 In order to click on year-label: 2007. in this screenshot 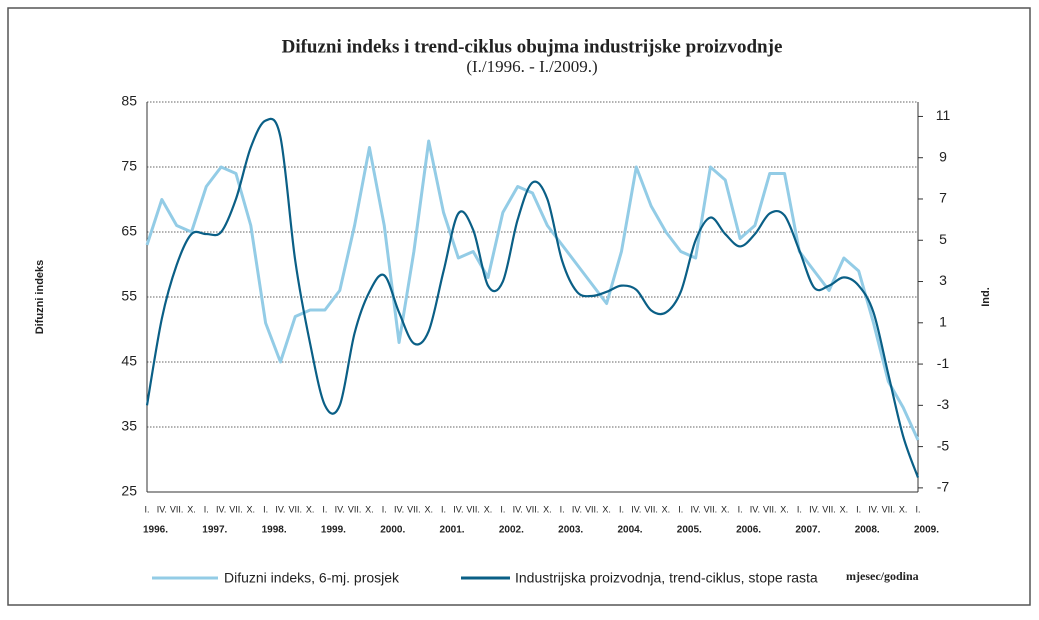, I will do `click(807, 530)`.